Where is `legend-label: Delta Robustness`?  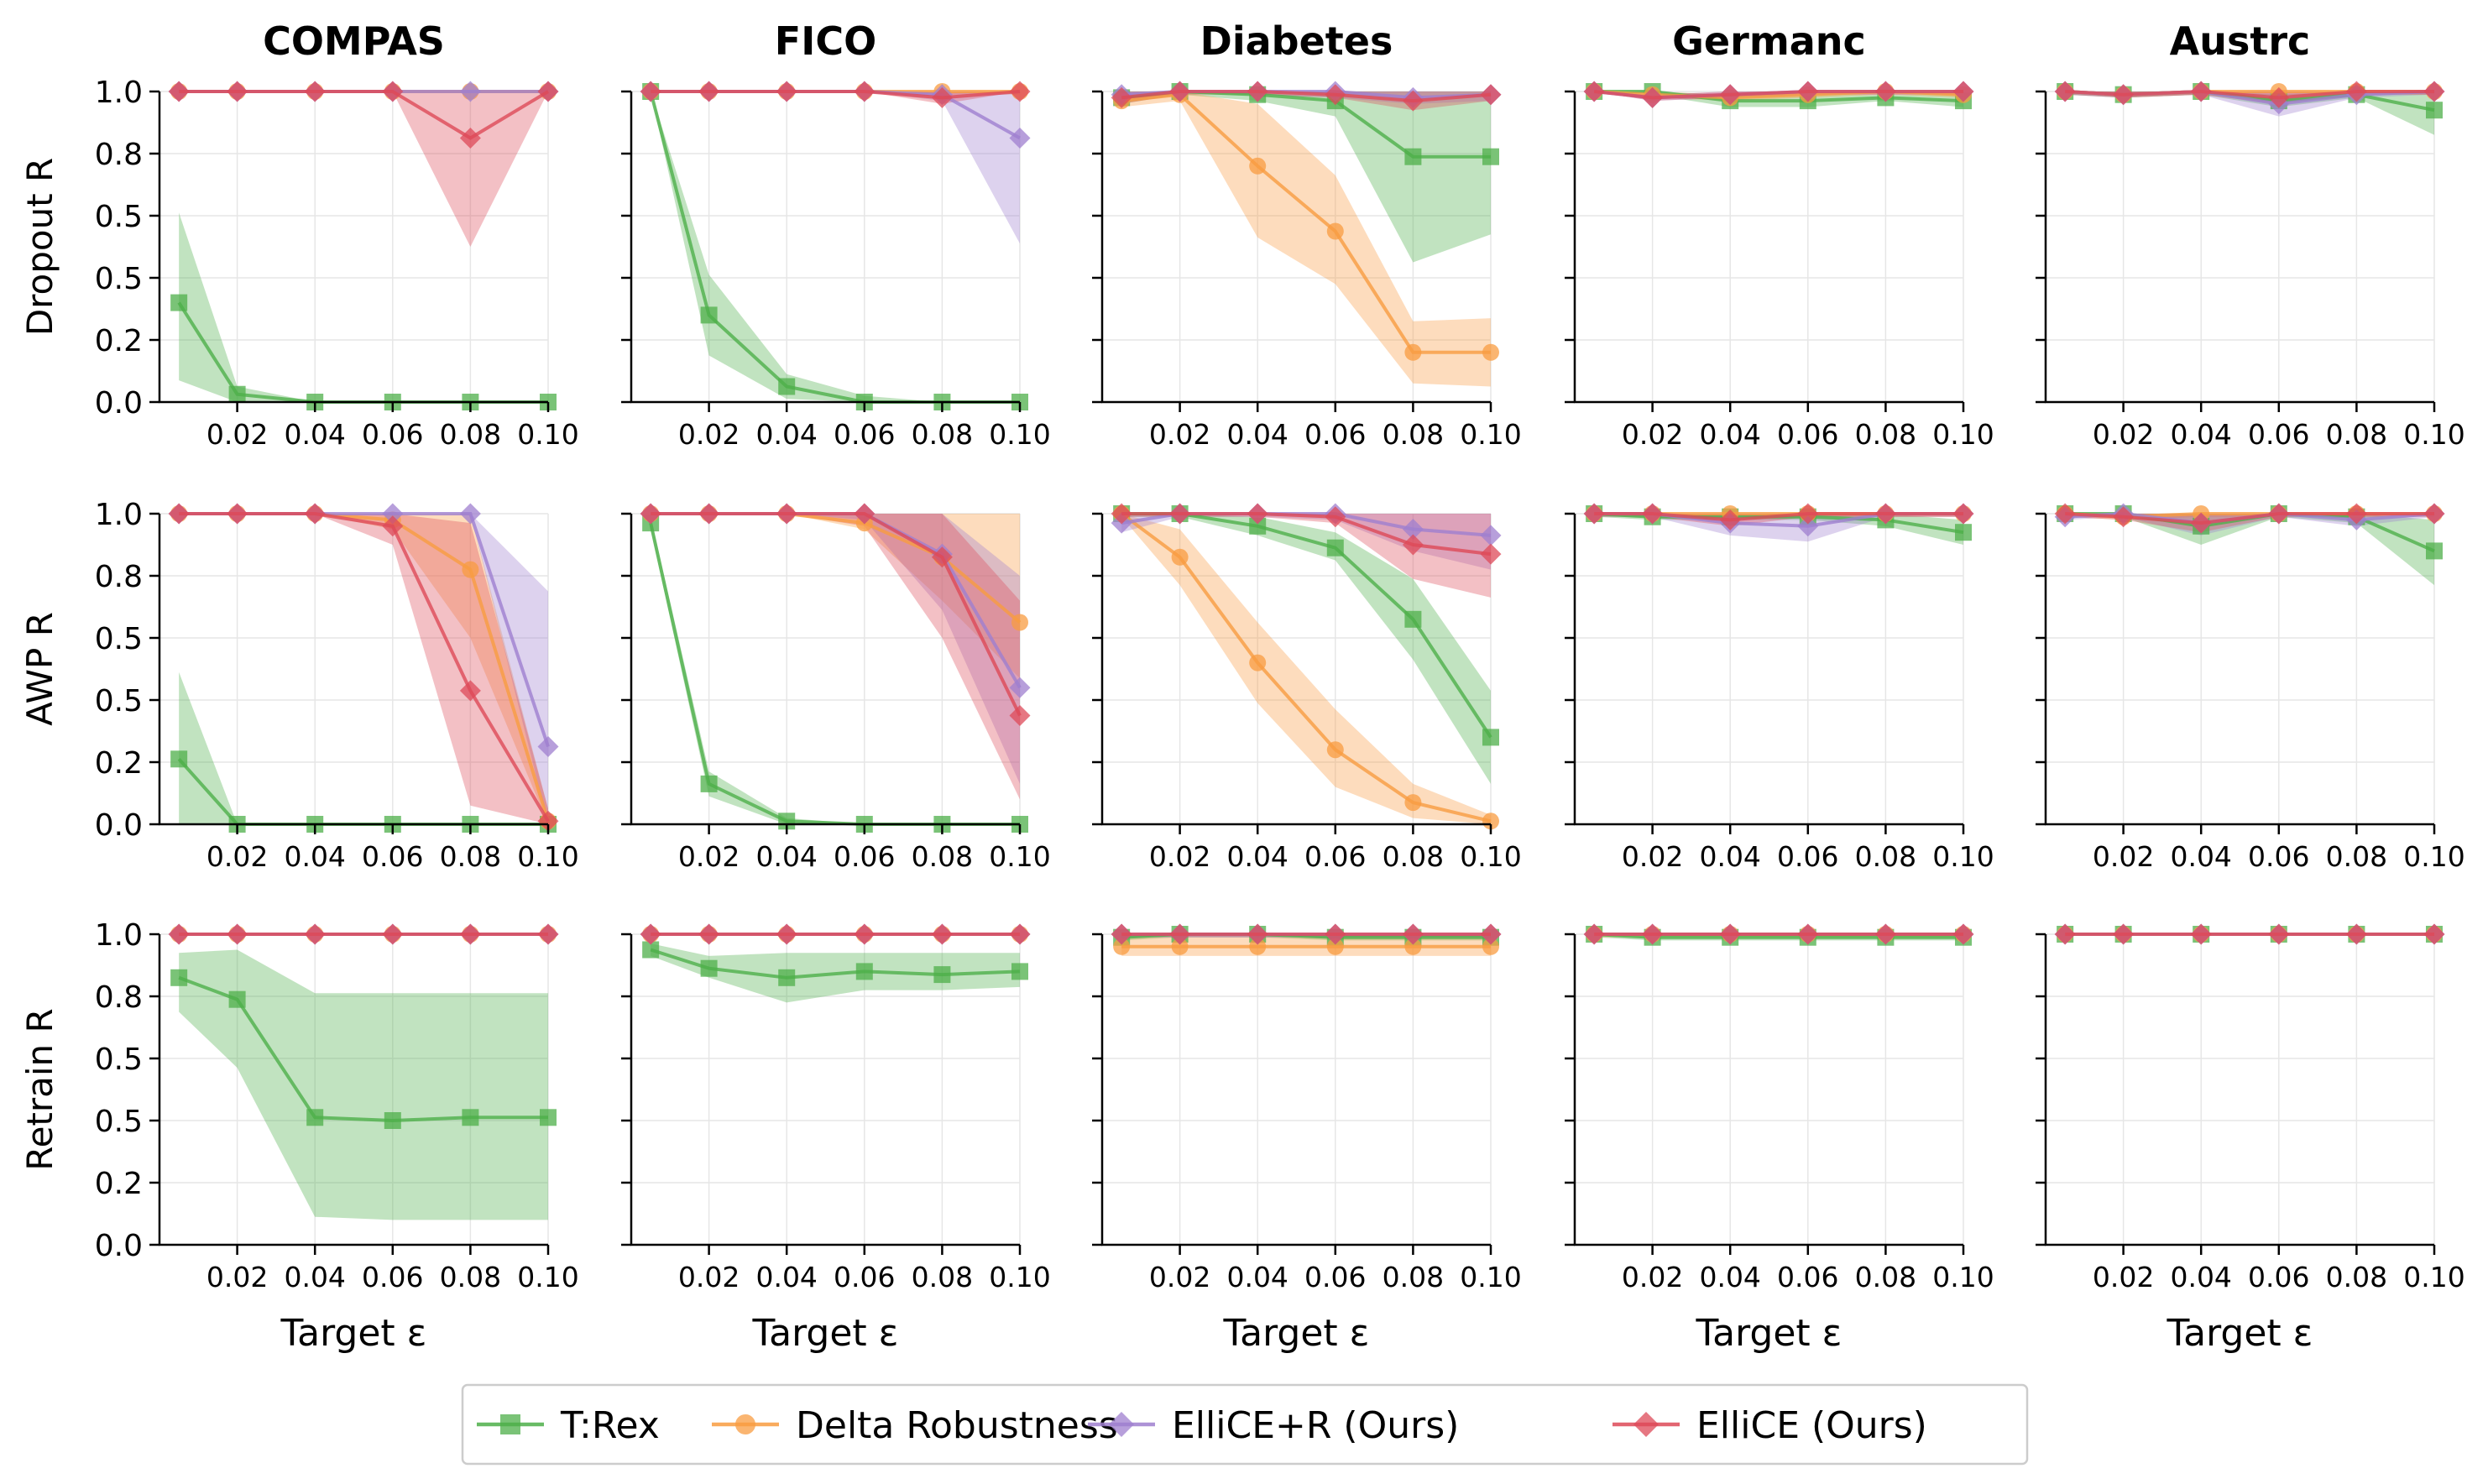
legend-label: Delta Robustness is located at coordinates (957, 1425).